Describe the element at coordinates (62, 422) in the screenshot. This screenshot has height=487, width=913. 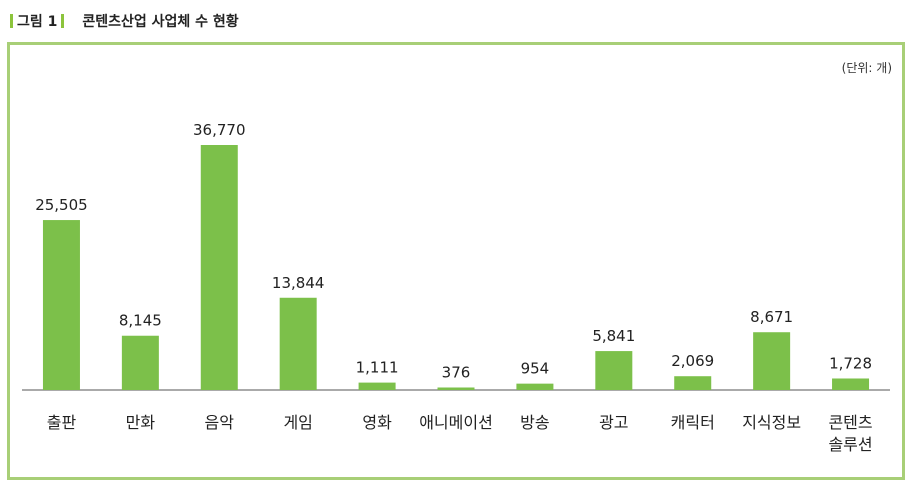
I see `category-label-0: 출판` at that location.